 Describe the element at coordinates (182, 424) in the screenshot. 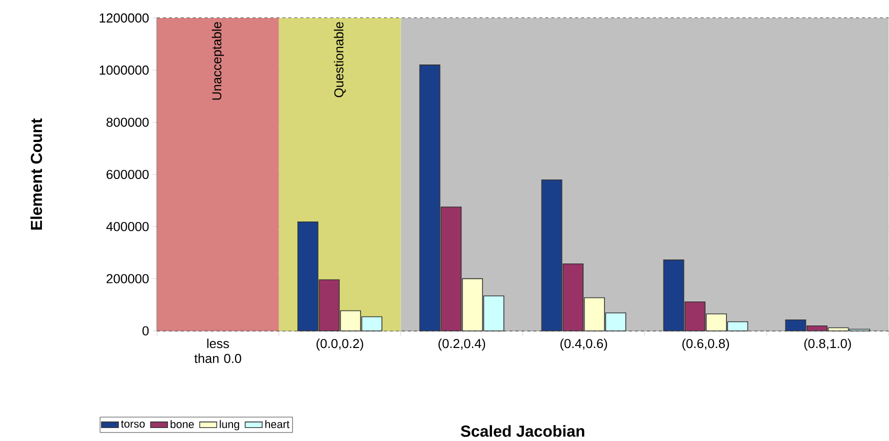

I see `legend-label: bone` at that location.